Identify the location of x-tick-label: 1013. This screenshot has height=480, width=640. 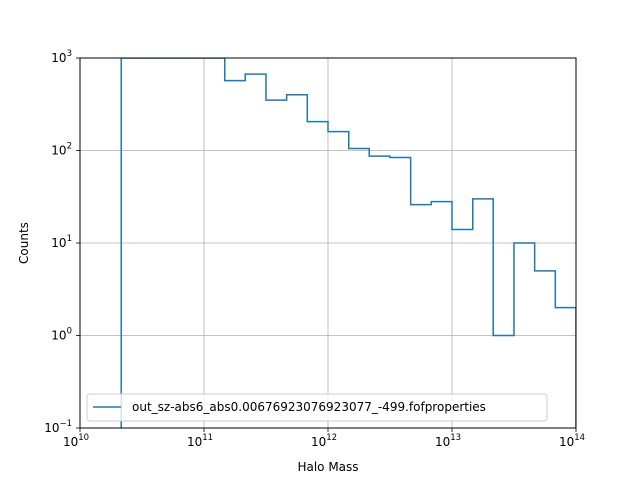
(448, 441).